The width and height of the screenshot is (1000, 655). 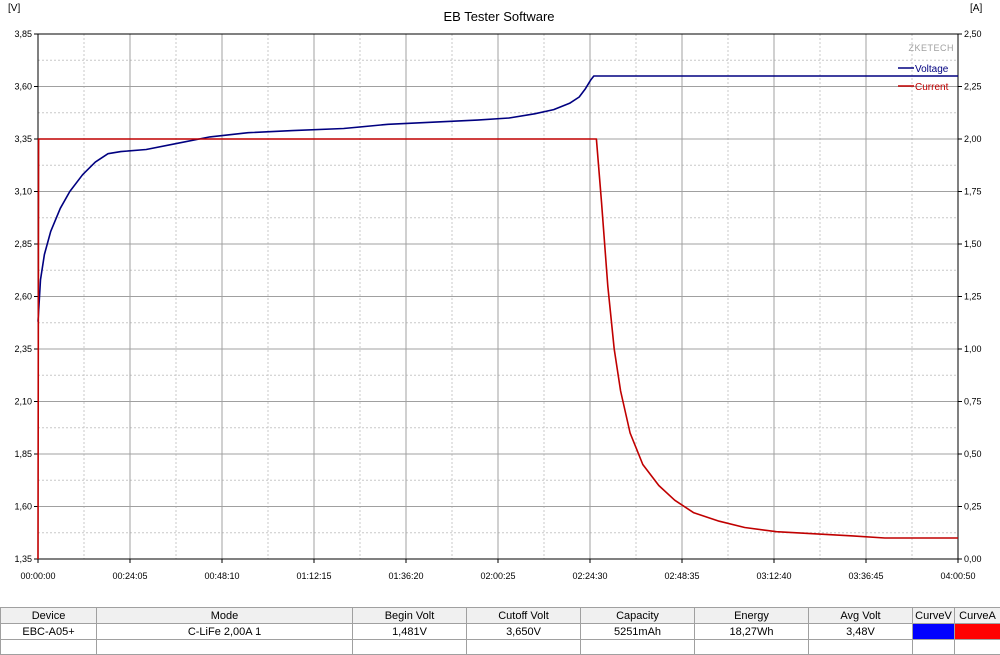 I want to click on curve-v-color-swatch, so click(x=933, y=631).